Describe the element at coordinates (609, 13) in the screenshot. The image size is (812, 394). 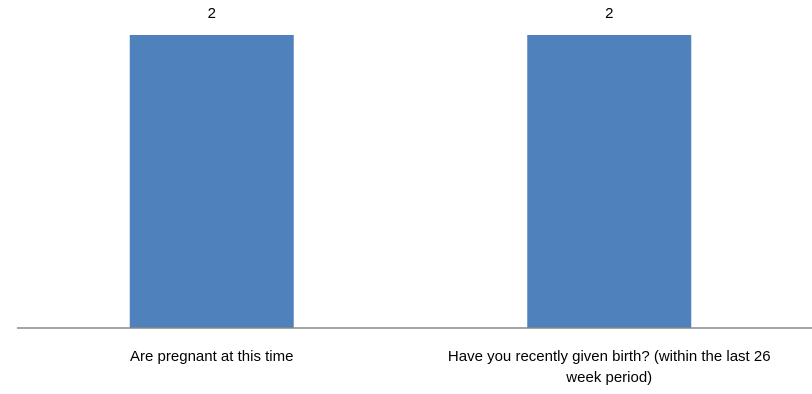
I see `data-label-1: 2` at that location.